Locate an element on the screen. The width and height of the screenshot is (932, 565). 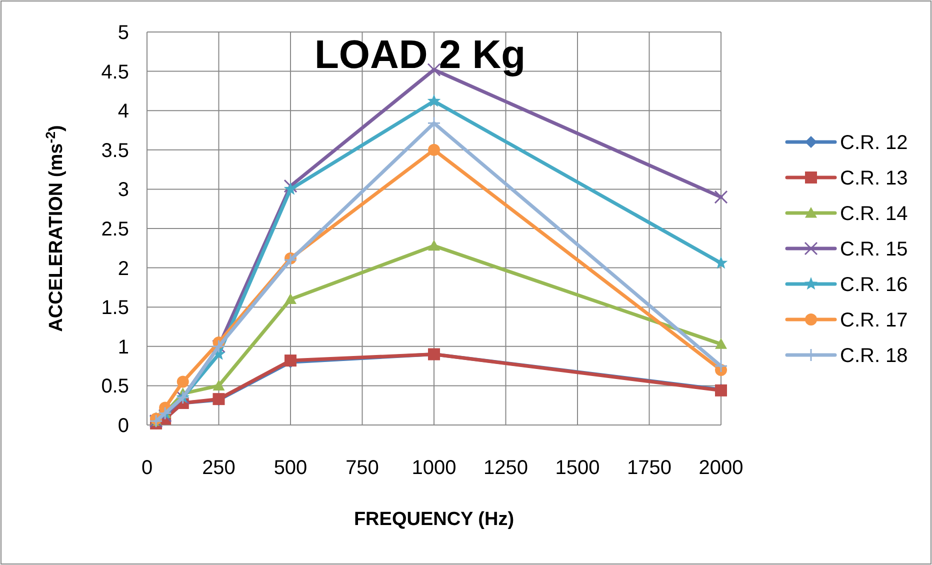
y-tick-label: 3.5 is located at coordinates (115, 151).